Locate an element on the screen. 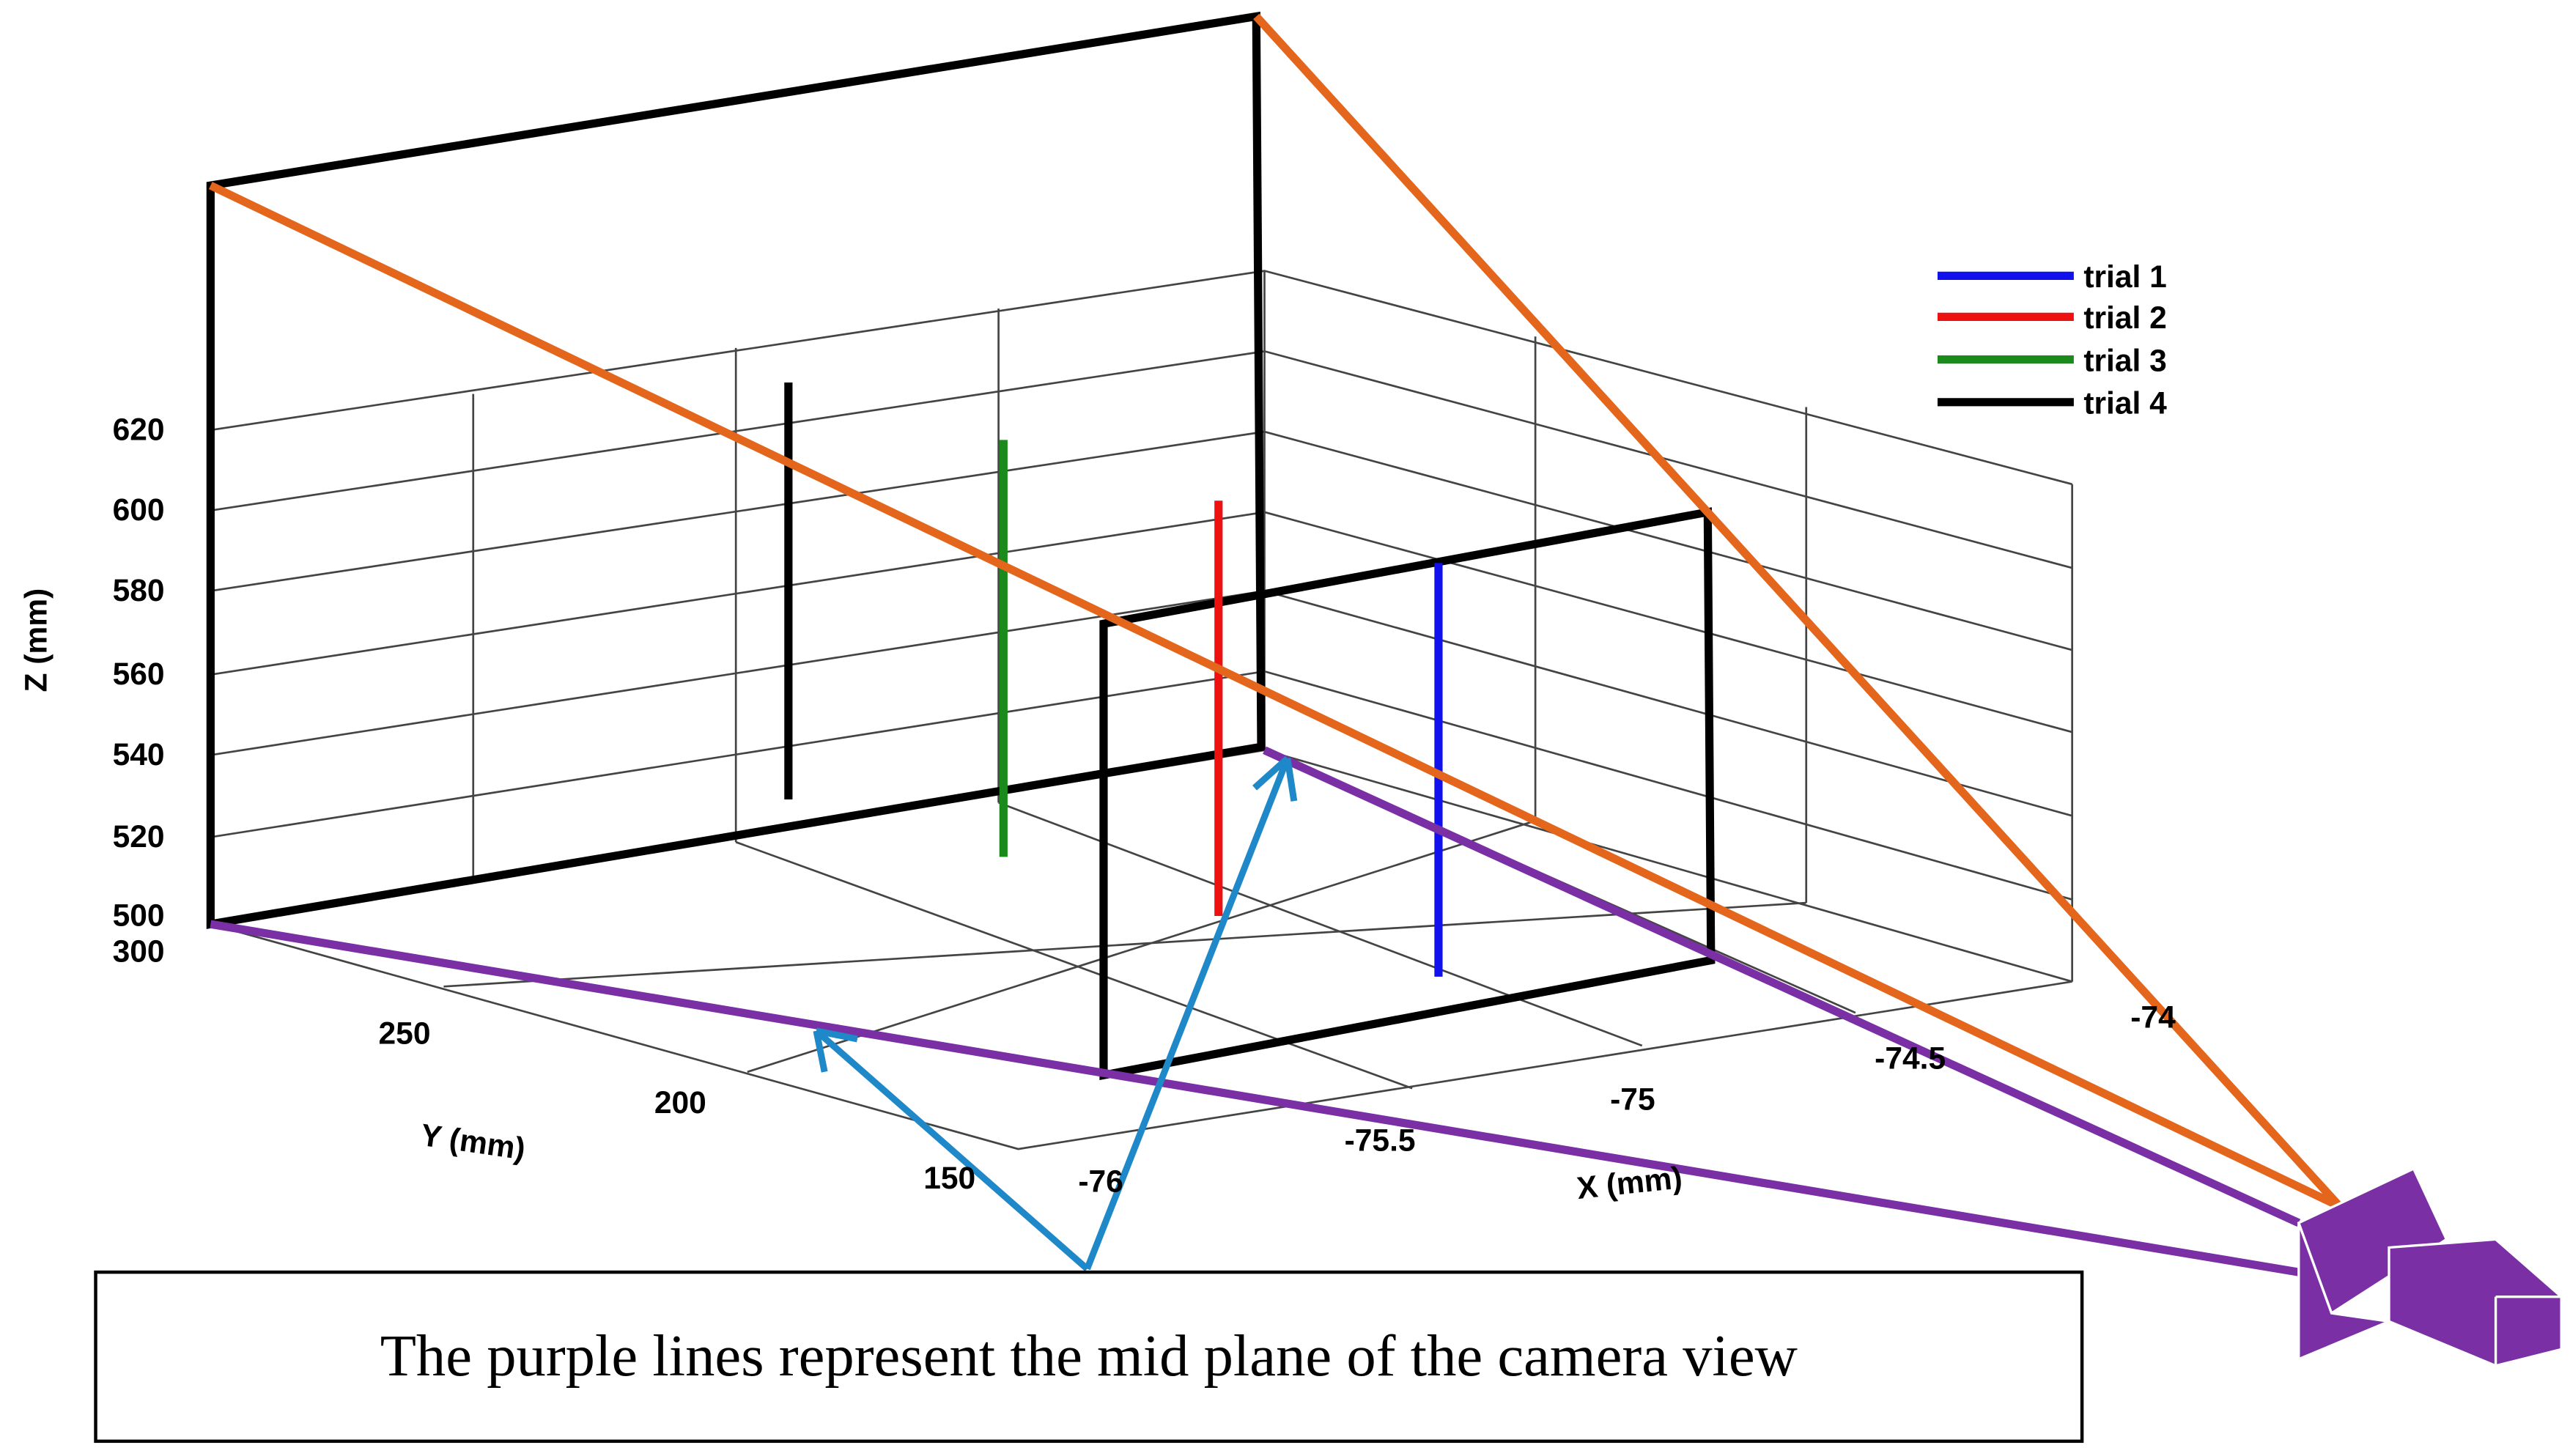 The height and width of the screenshot is (1456, 2570). x-tick-label: -75.5 is located at coordinates (1380, 1140).